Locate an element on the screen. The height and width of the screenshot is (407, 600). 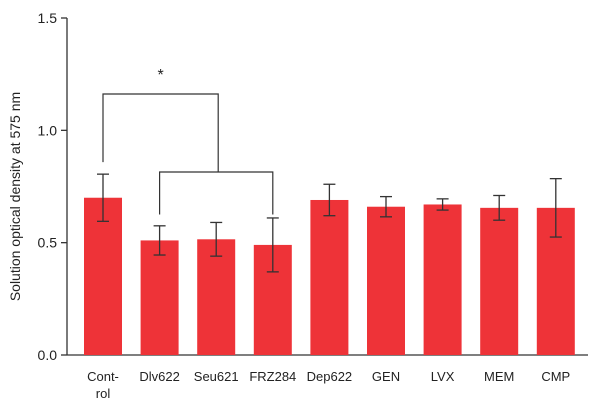
significance-star: * is located at coordinates (160, 75).